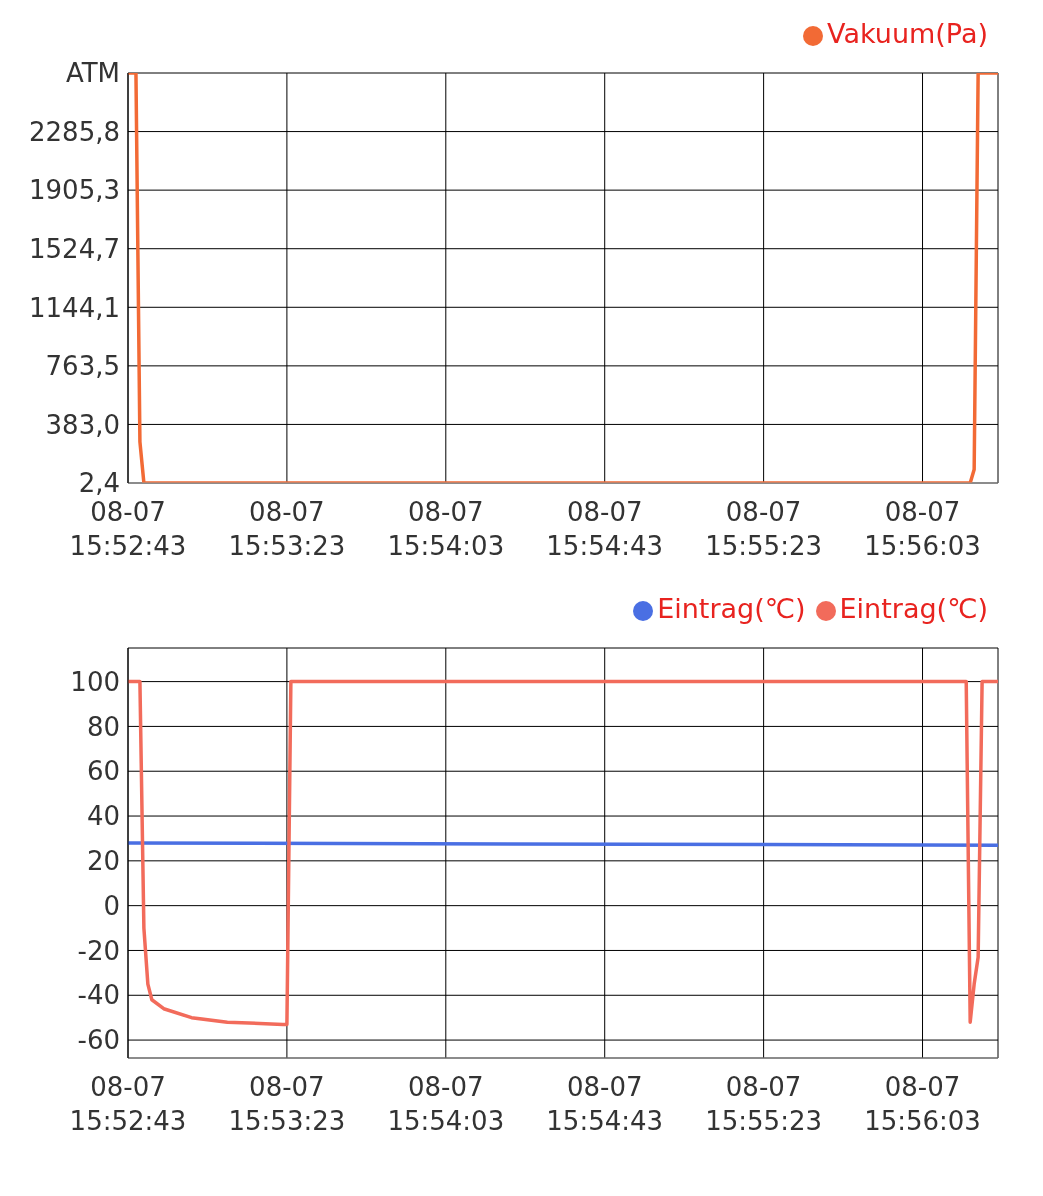 This screenshot has width=1043, height=1196. Describe the element at coordinates (99, 483) in the screenshot. I see `y-tick-label: 2,4` at that location.